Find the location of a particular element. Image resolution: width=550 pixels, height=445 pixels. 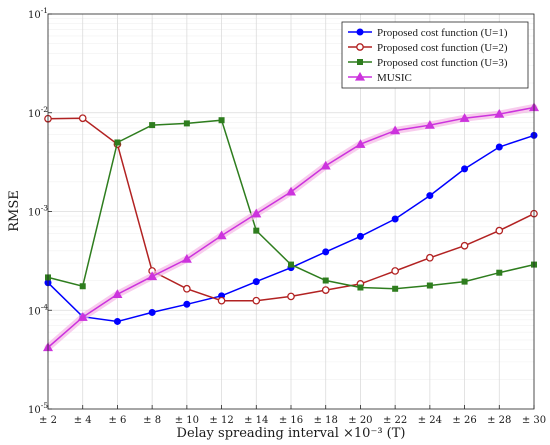

legend-entry: Proposed cost function (U=3) is located at coordinates (428, 63).